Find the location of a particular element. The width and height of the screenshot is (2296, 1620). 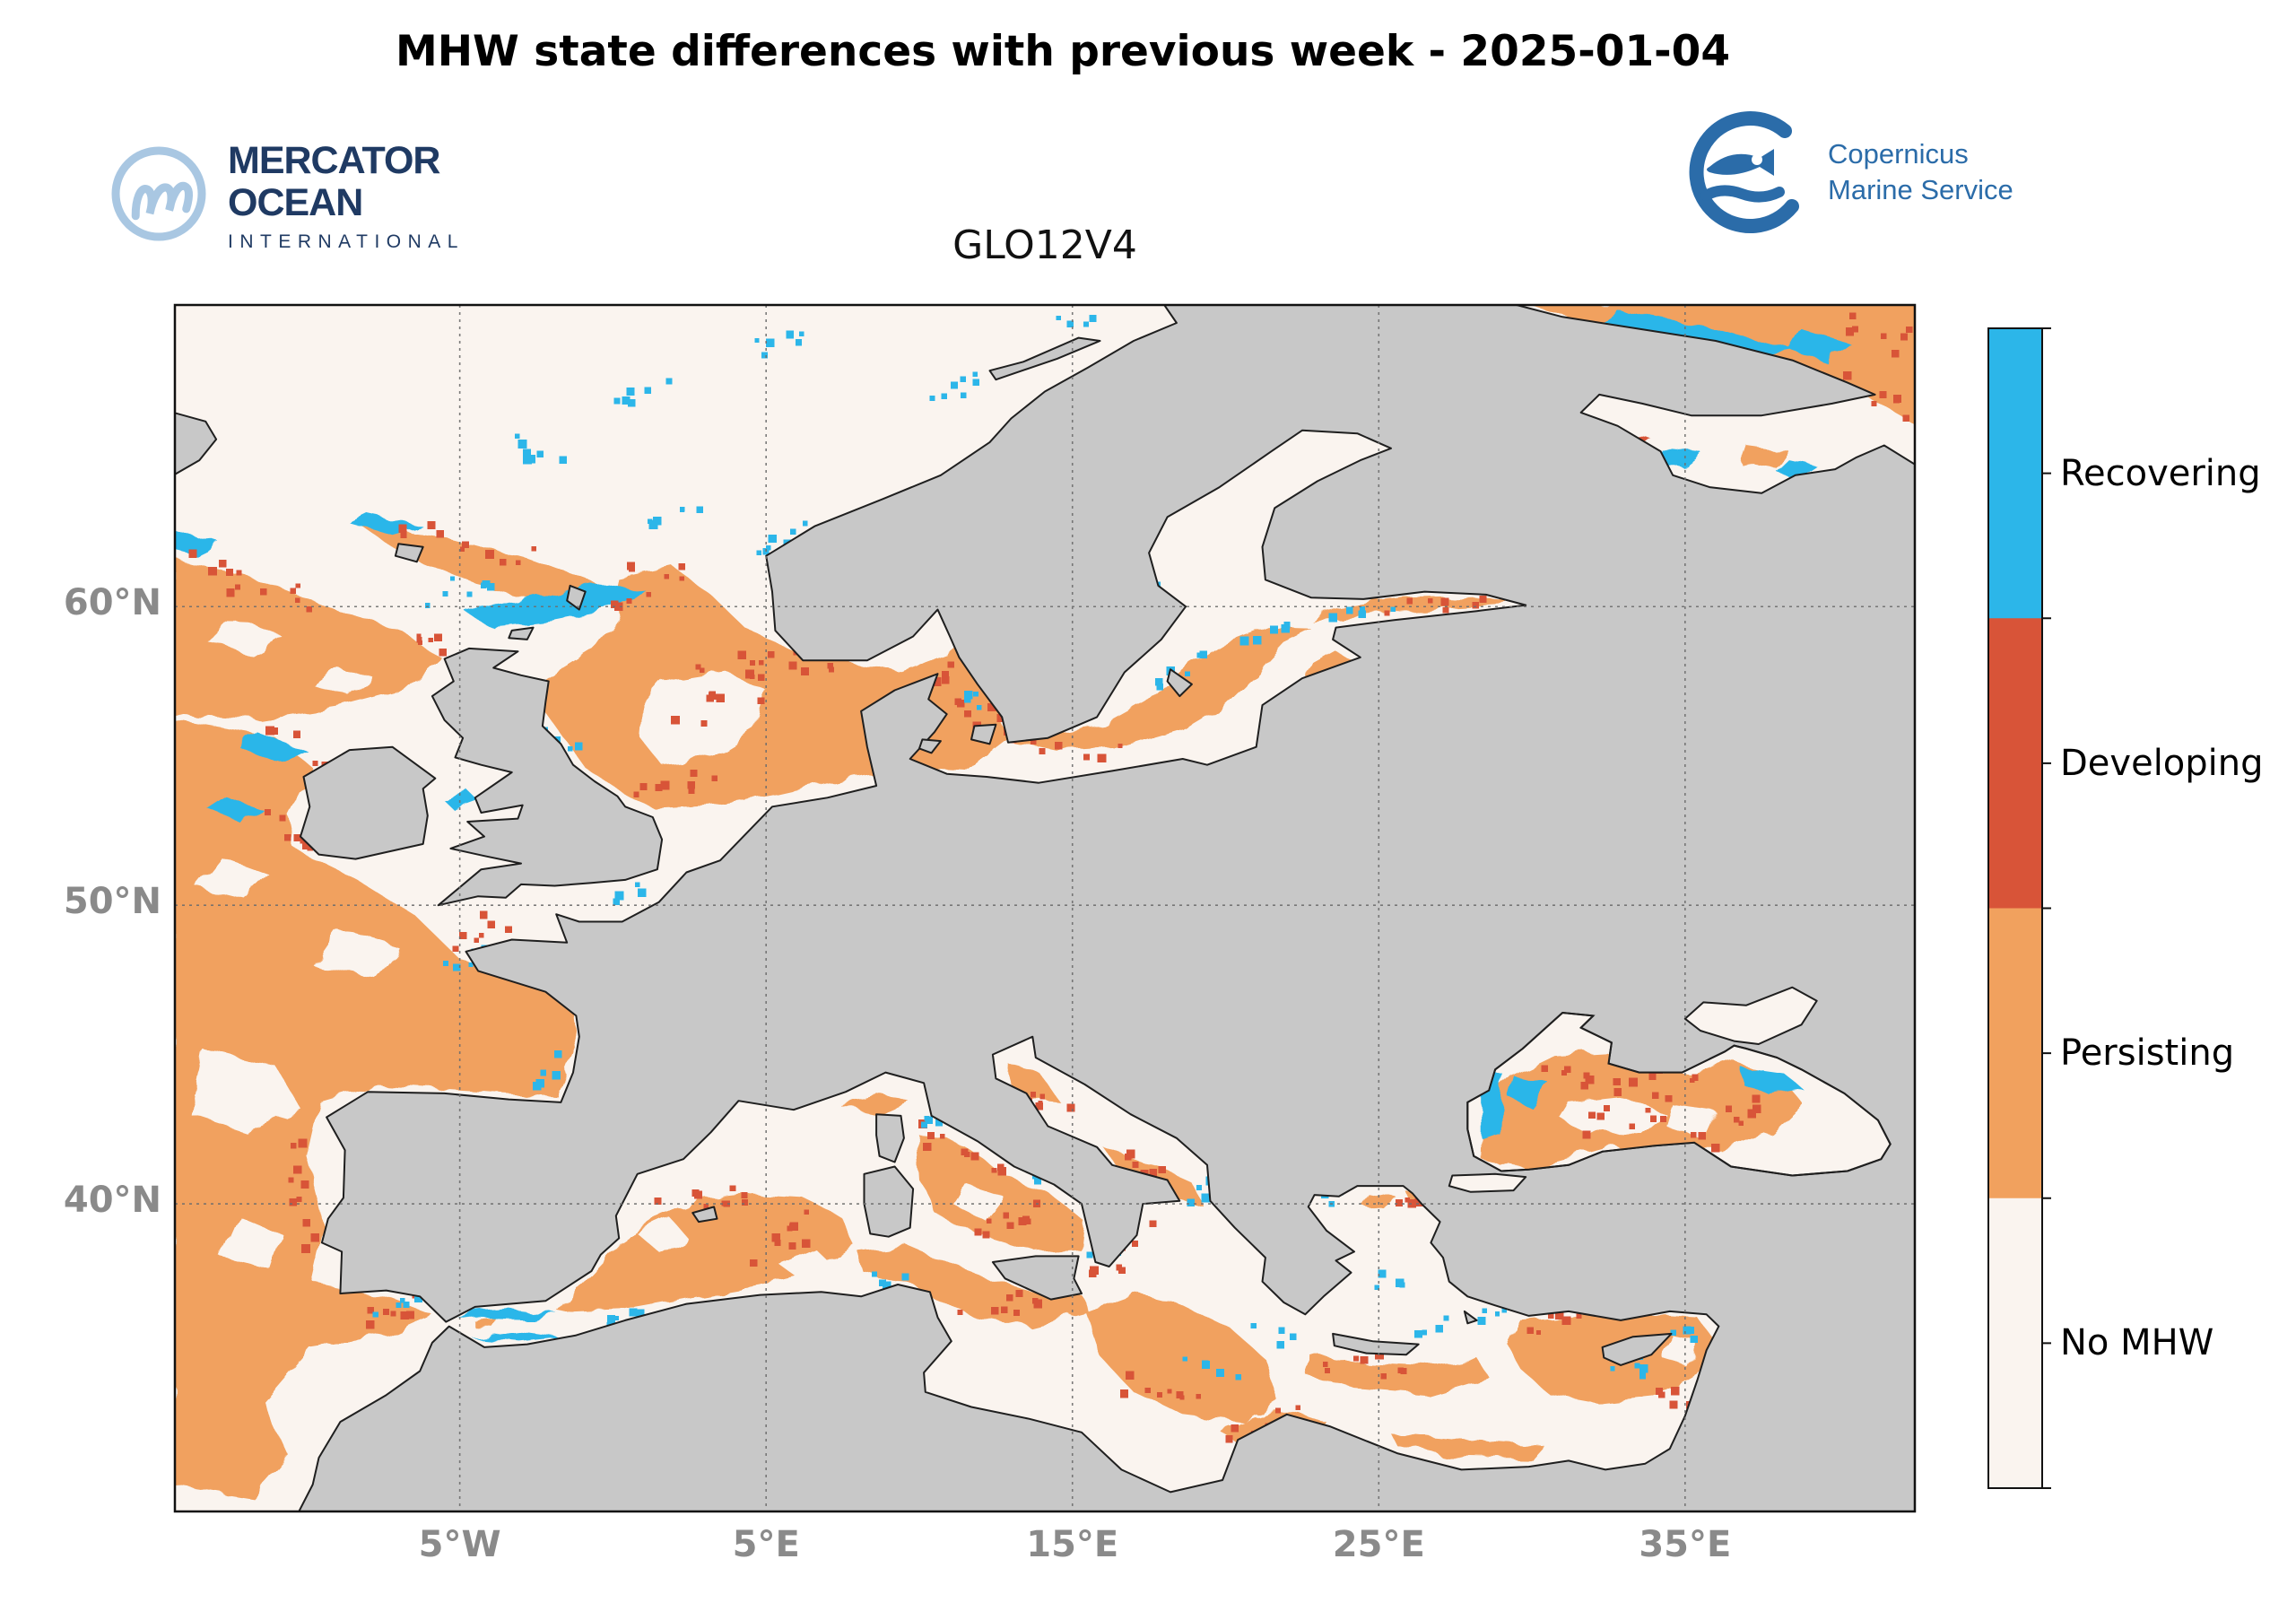

x-axis-label-5°W: 5°W is located at coordinates (459, 1545).